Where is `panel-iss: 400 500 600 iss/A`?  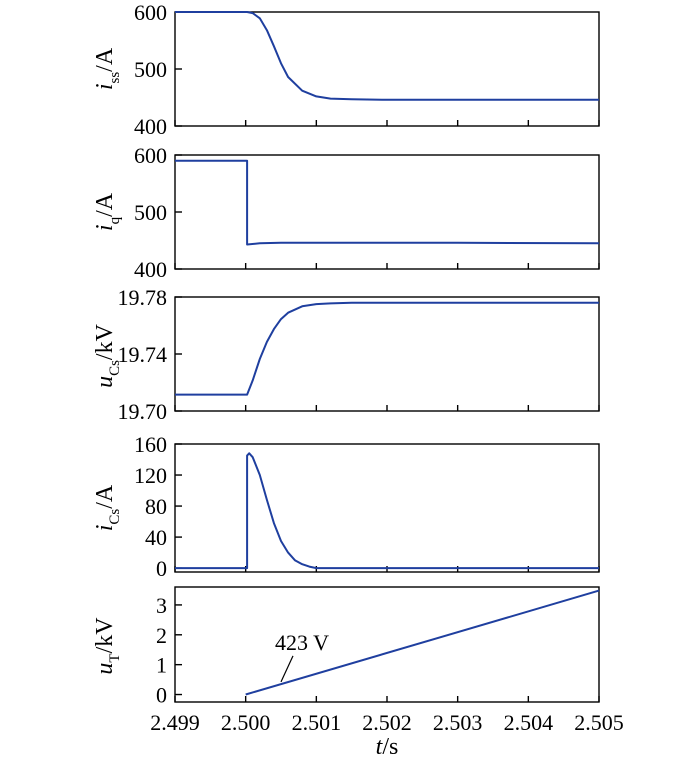 panel-iss: 400 500 600 iss/A is located at coordinates (346, 69).